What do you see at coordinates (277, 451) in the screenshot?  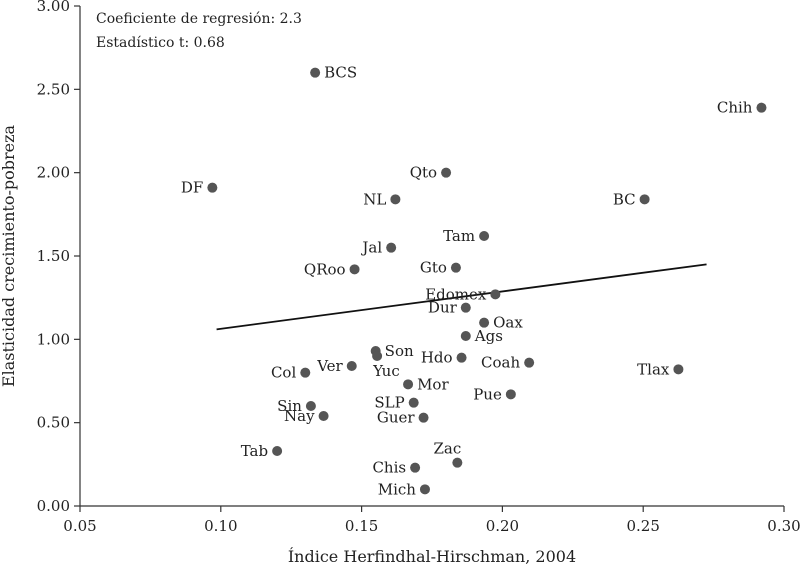 I see `data-point-tab` at bounding box center [277, 451].